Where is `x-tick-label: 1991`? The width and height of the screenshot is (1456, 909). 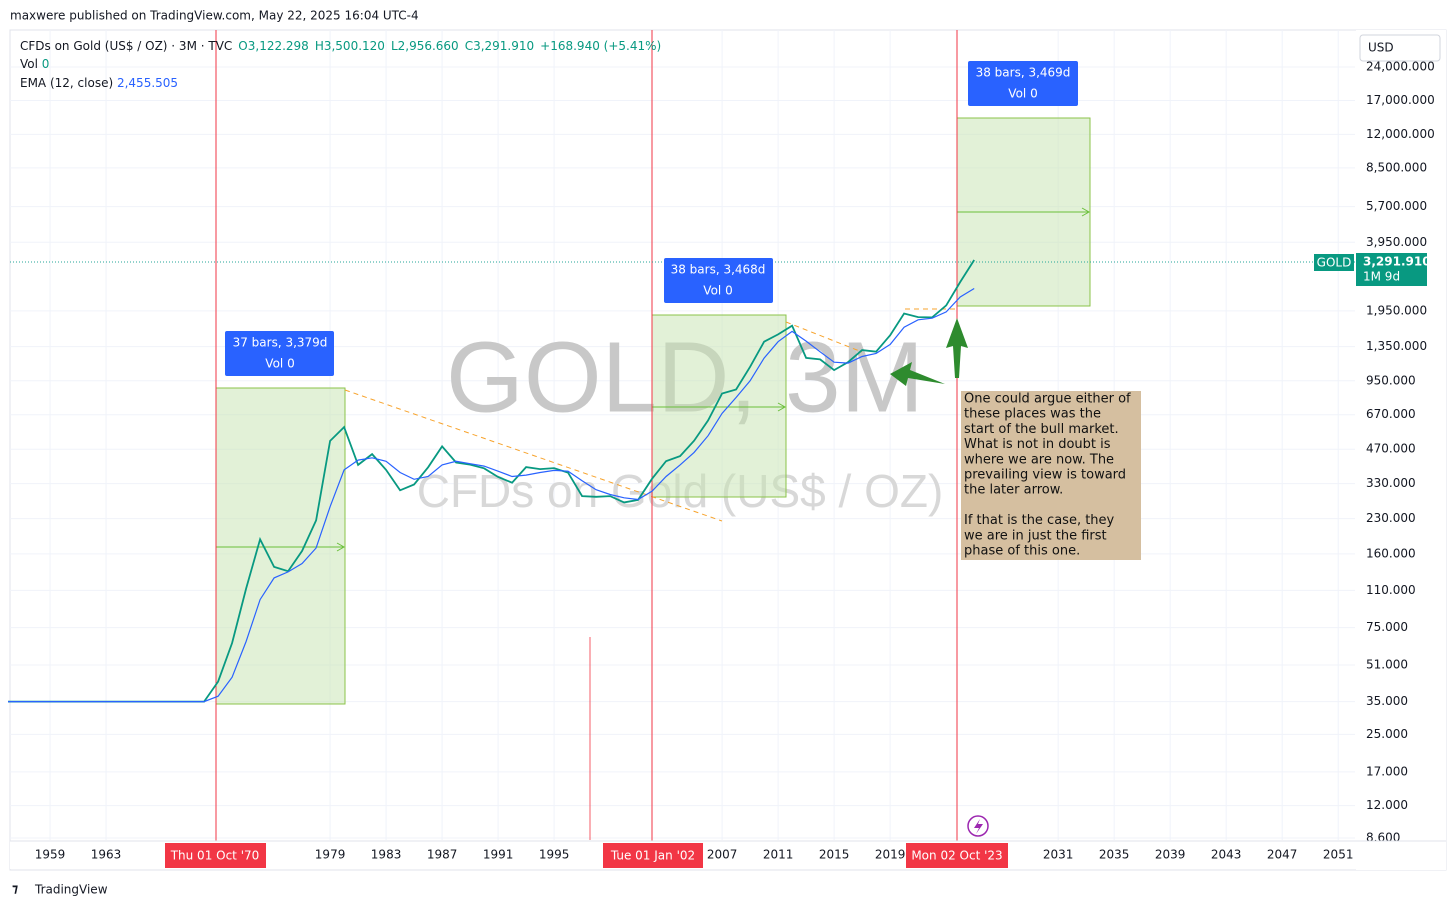 x-tick-label: 1991 is located at coordinates (498, 855).